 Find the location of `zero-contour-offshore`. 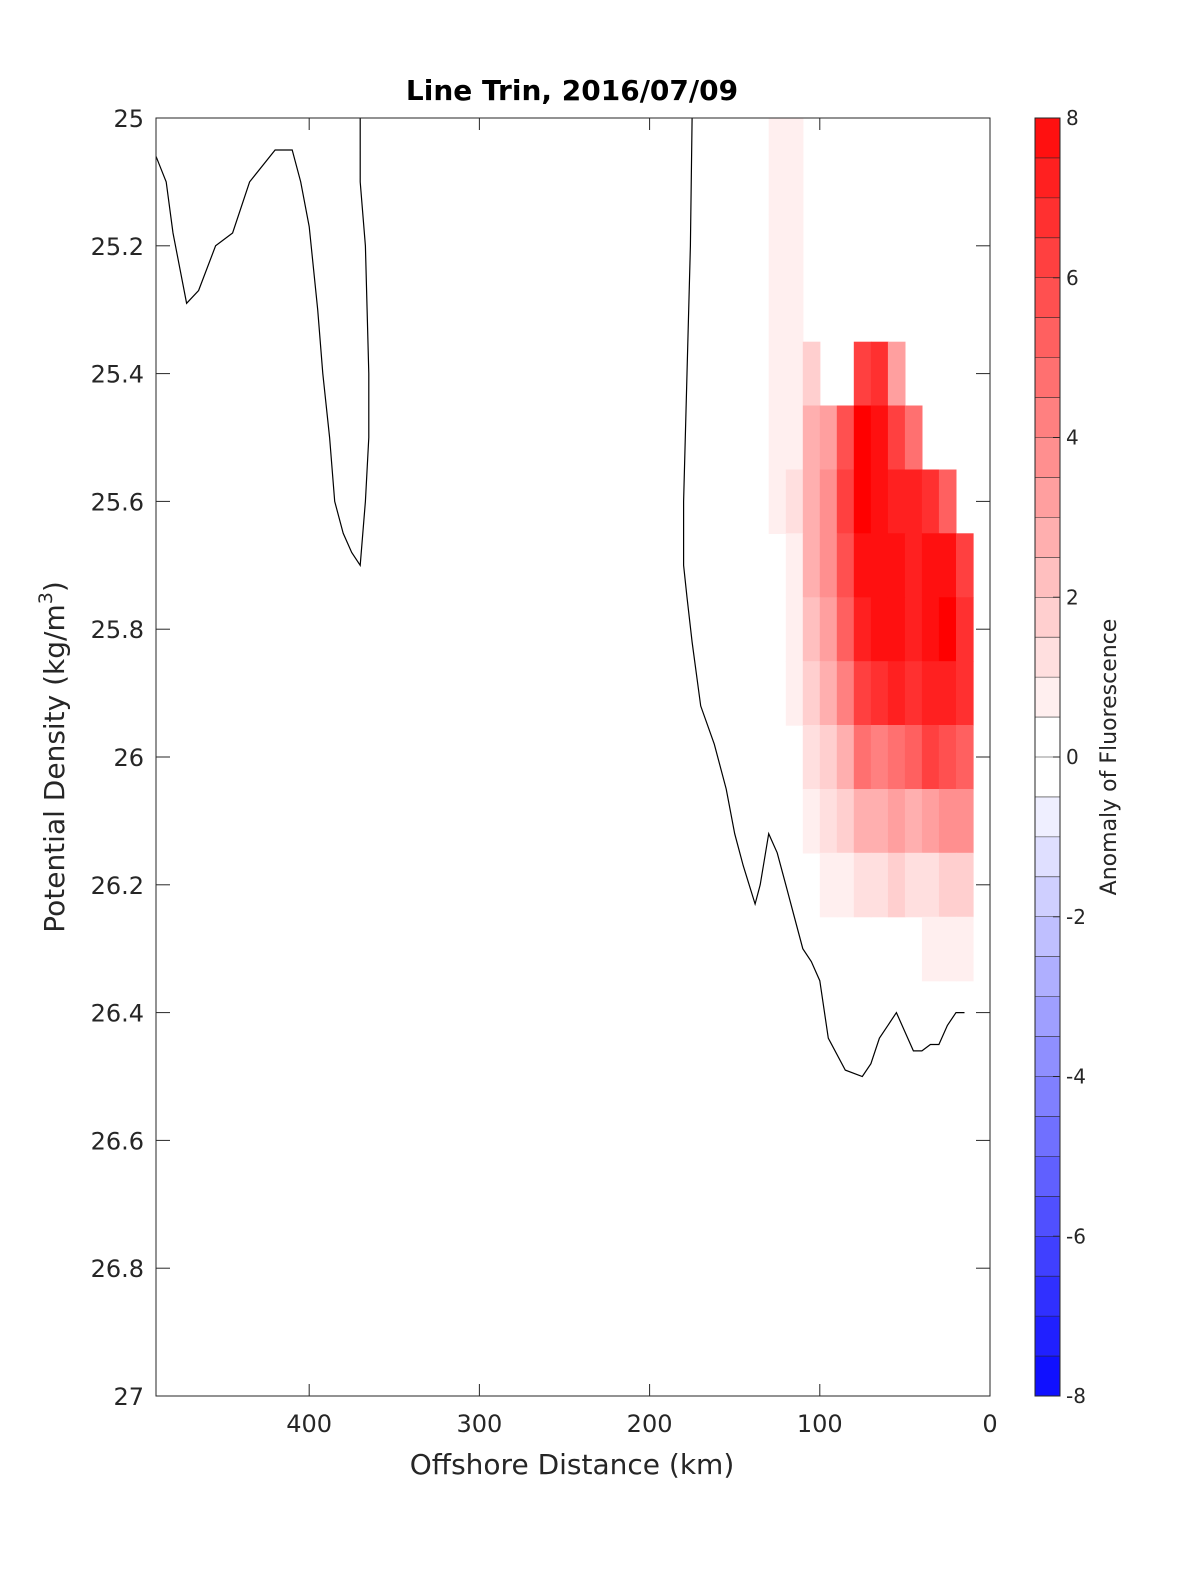

zero-contour-offshore is located at coordinates (263, 343).